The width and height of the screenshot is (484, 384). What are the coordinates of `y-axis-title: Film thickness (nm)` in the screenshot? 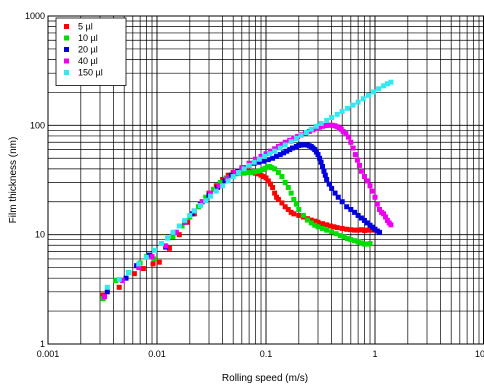 It's located at (13, 180).